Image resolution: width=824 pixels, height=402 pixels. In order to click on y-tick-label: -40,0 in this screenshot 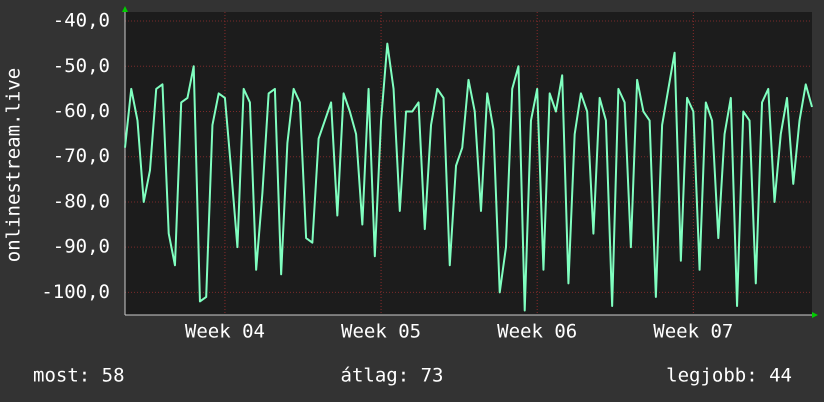, I will do `click(81, 21)`.